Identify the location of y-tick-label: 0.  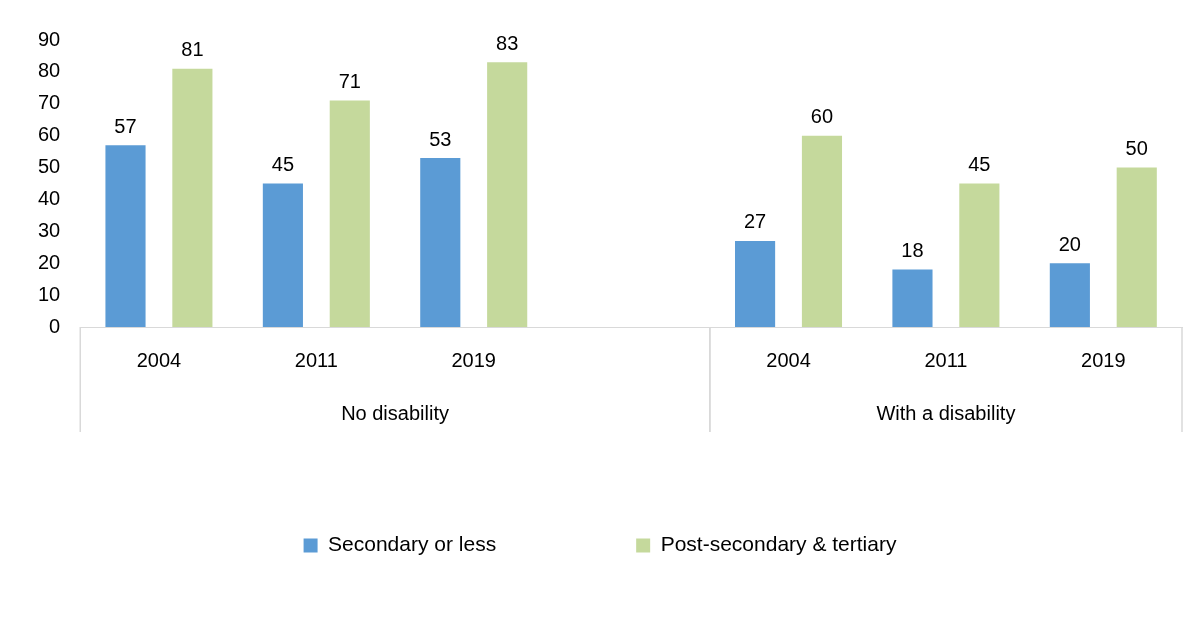
(55, 325).